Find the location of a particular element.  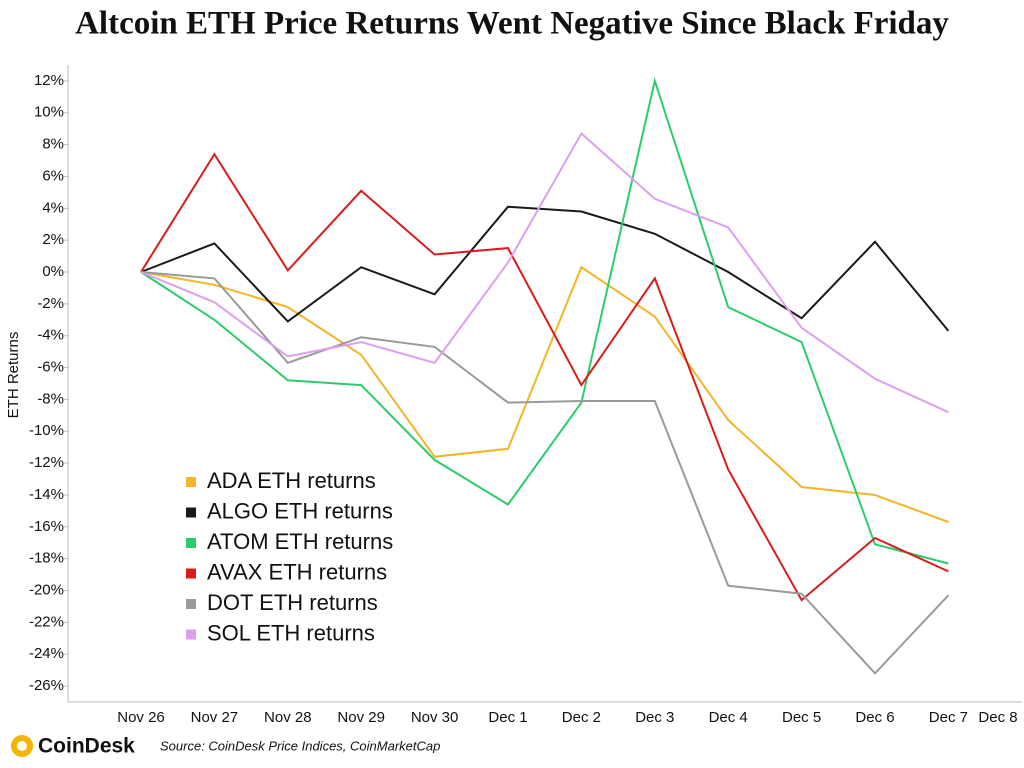

legend-label: ALGO ETH returns is located at coordinates (300, 510).